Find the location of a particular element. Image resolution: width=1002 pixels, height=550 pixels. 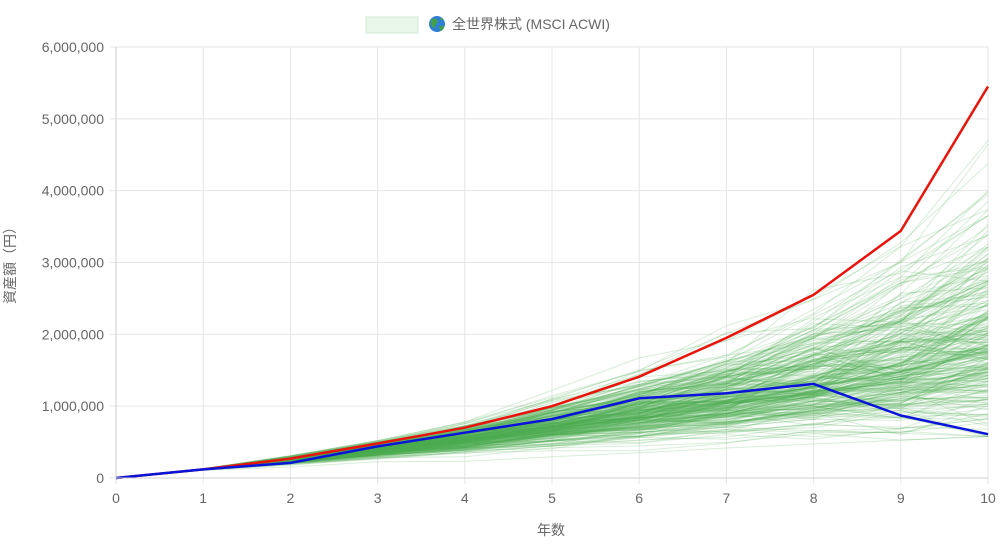

x-tick-label: 5 is located at coordinates (552, 498).